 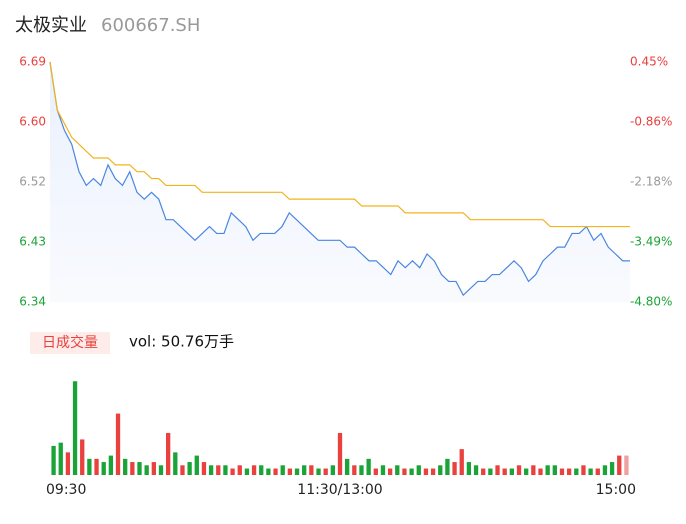 I want to click on y2-tick-label: -4.80%, so click(x=651, y=302).